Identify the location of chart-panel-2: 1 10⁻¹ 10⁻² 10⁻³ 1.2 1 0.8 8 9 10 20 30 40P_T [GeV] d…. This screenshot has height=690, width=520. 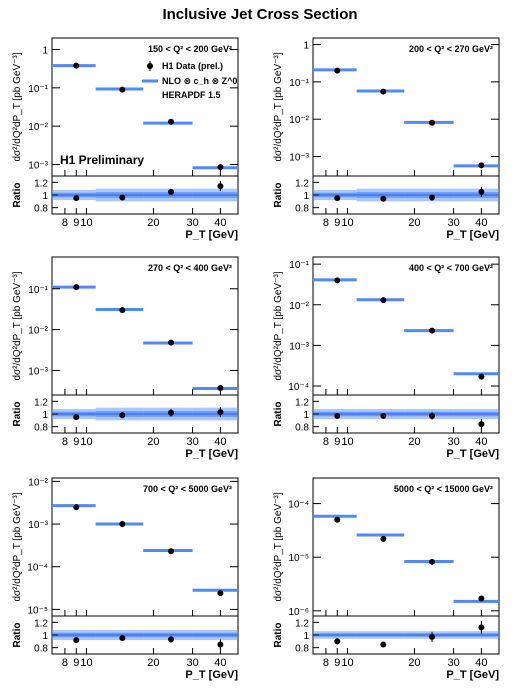
(386, 139).